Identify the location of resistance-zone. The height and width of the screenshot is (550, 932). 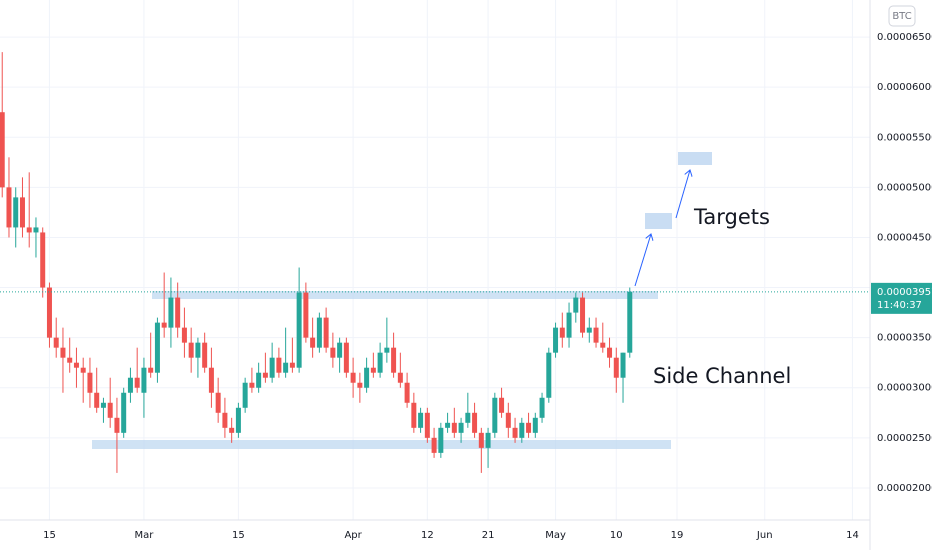
(405, 295).